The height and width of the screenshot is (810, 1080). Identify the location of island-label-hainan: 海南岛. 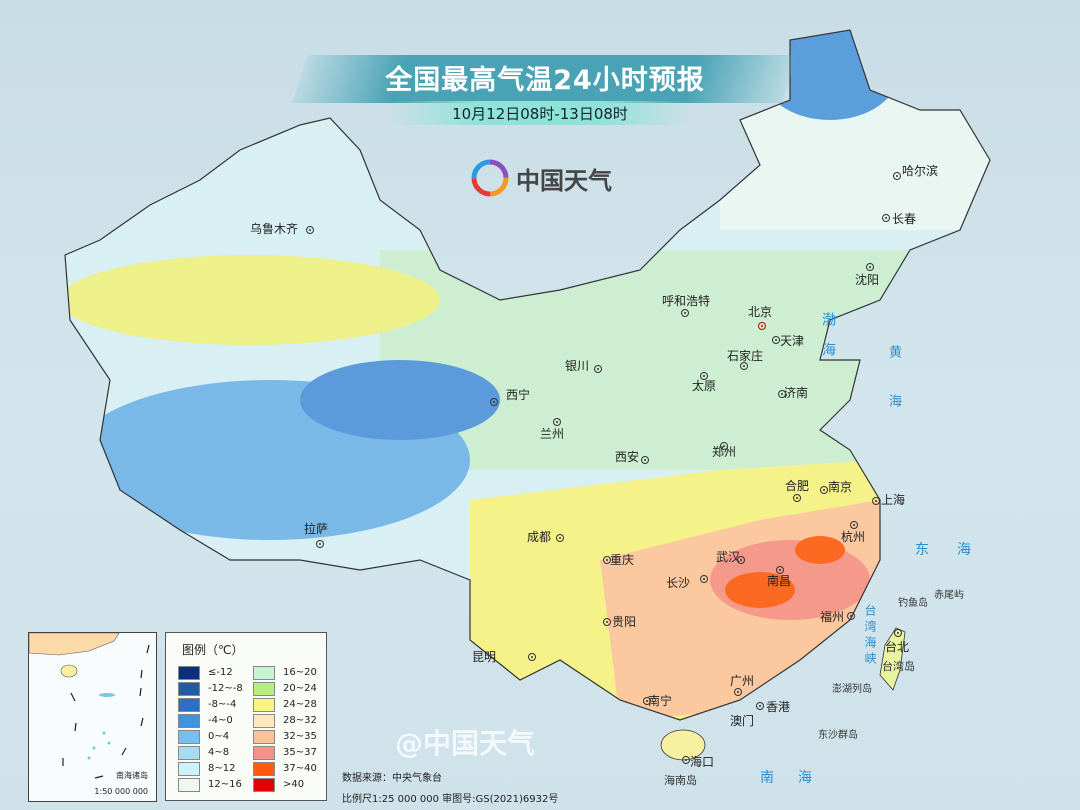
(680, 780).